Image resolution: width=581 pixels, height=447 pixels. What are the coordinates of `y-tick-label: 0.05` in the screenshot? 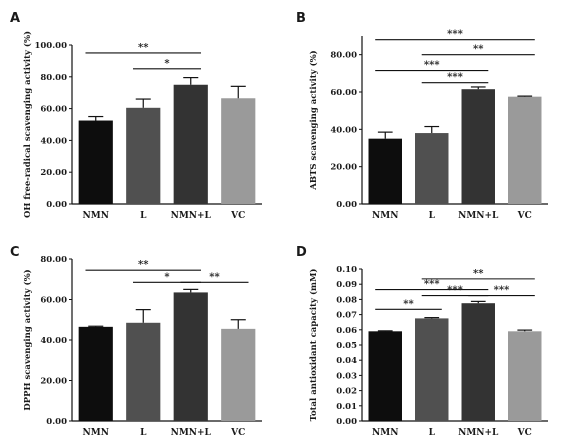 It's located at (346, 346).